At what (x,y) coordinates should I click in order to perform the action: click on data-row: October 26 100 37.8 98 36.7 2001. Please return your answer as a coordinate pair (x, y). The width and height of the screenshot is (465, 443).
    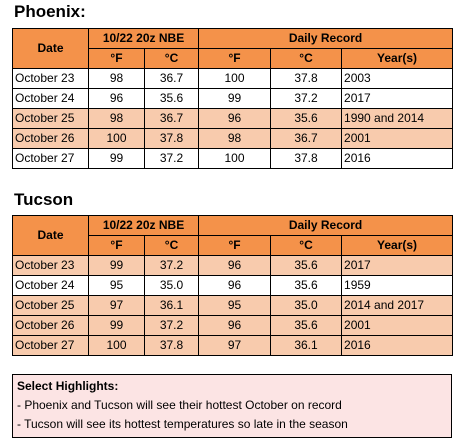
    Looking at the image, I should click on (233, 138).